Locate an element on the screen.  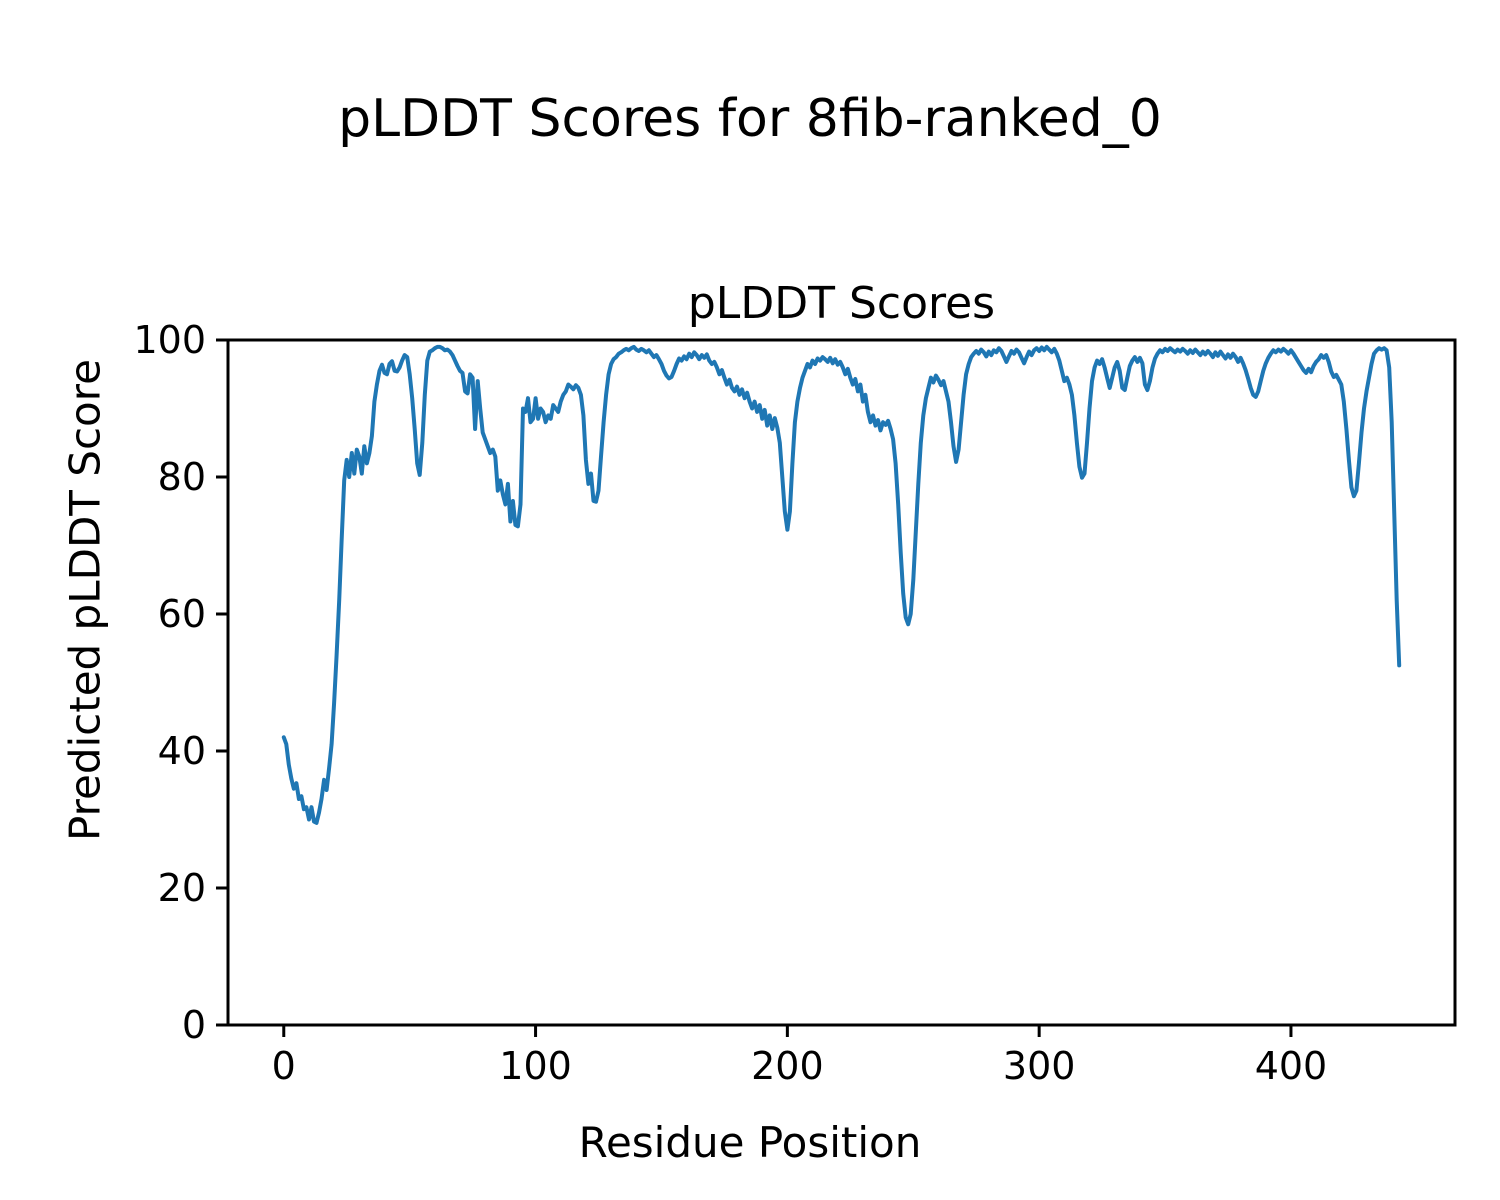
axes-title: pLDDT Scores is located at coordinates (841, 303).